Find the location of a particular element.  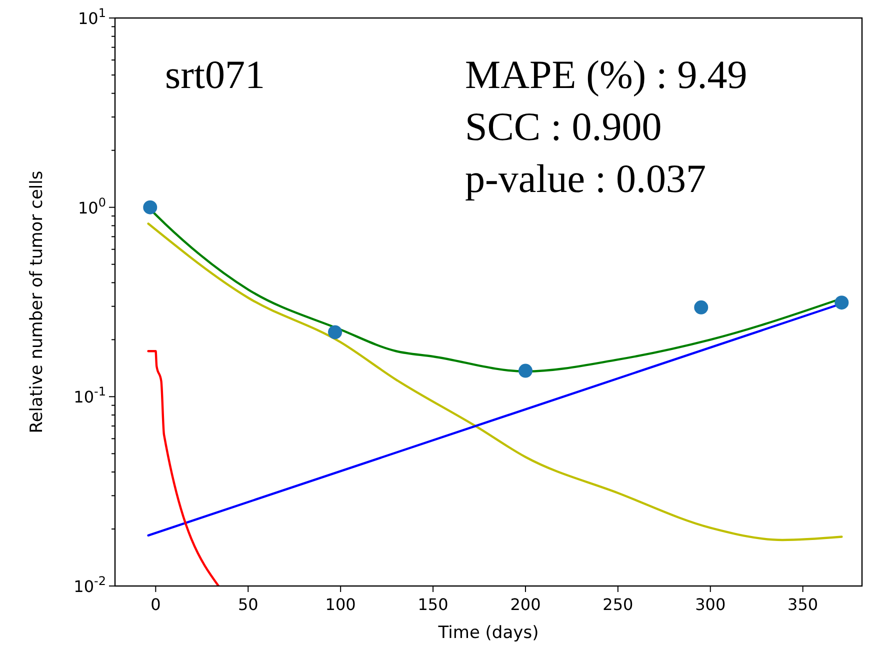

y-tick-label: 10$^{-2}$ is located at coordinates (90, 585).